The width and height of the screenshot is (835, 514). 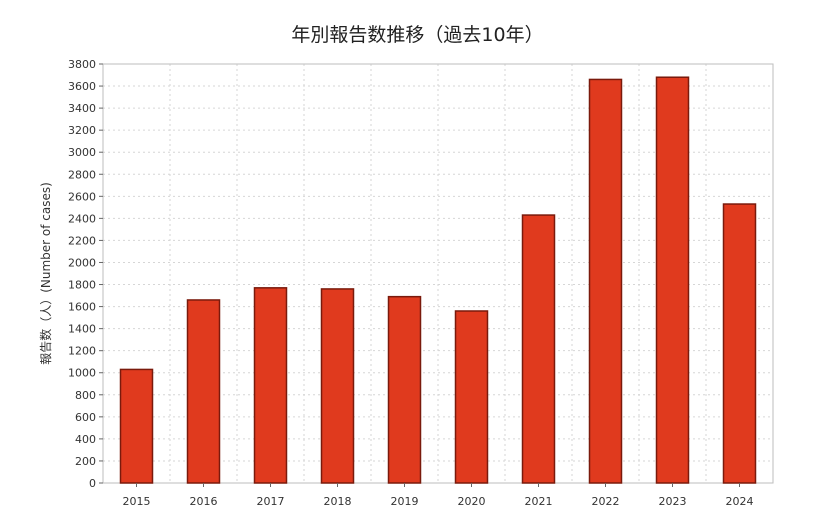 I want to click on bar-2017, so click(x=270, y=385).